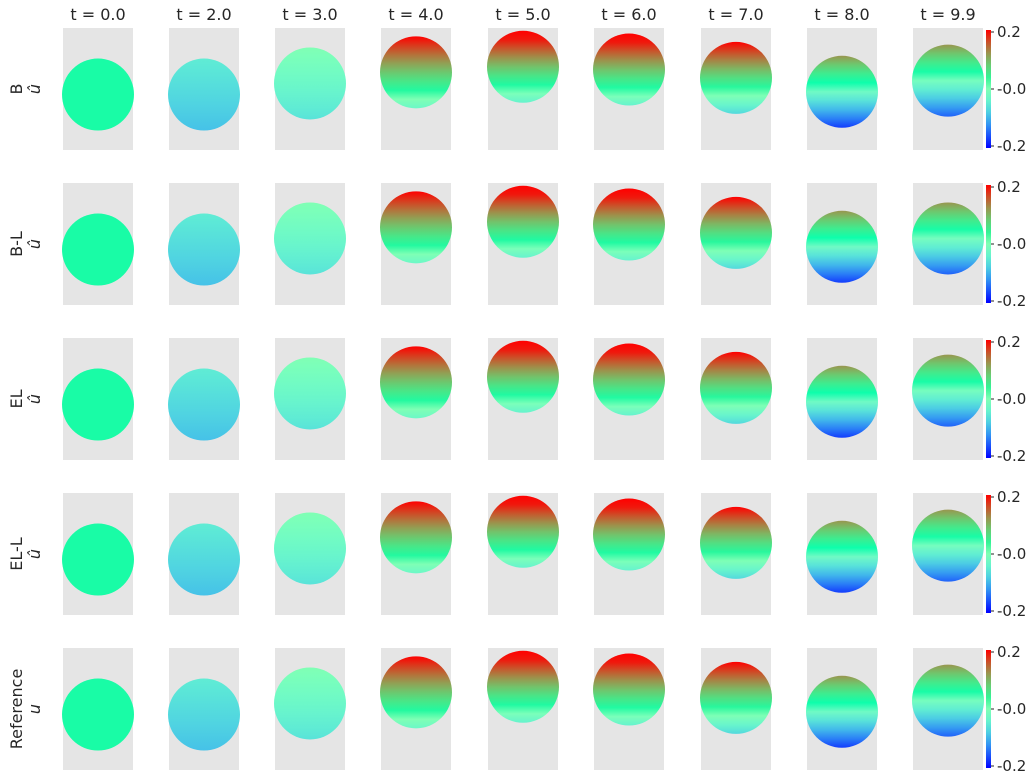 The image size is (1033, 782). I want to click on column-title: t = 2.0, so click(203, 14).